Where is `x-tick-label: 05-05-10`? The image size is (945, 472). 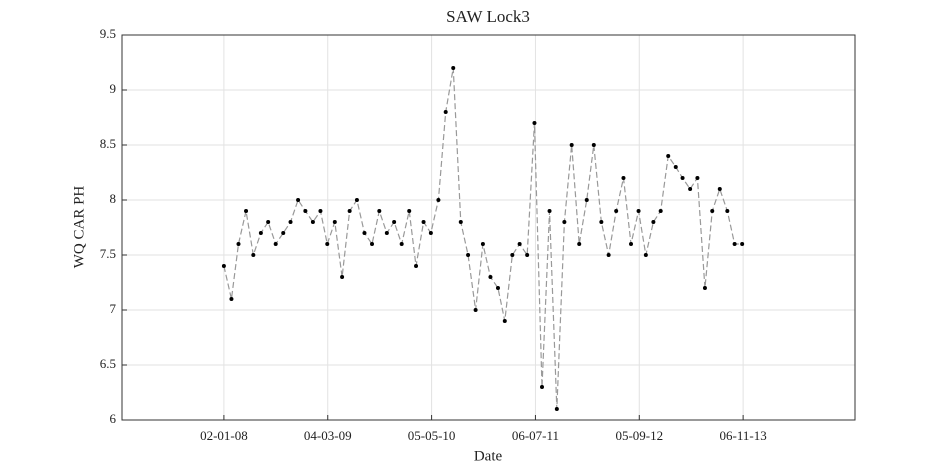 x-tick-label: 05-05-10 is located at coordinates (432, 435).